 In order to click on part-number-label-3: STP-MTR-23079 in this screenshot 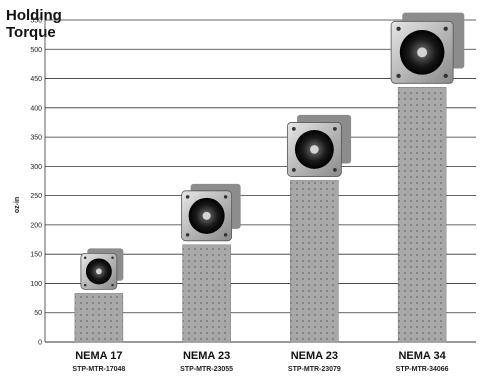, I will do `click(314, 369)`.